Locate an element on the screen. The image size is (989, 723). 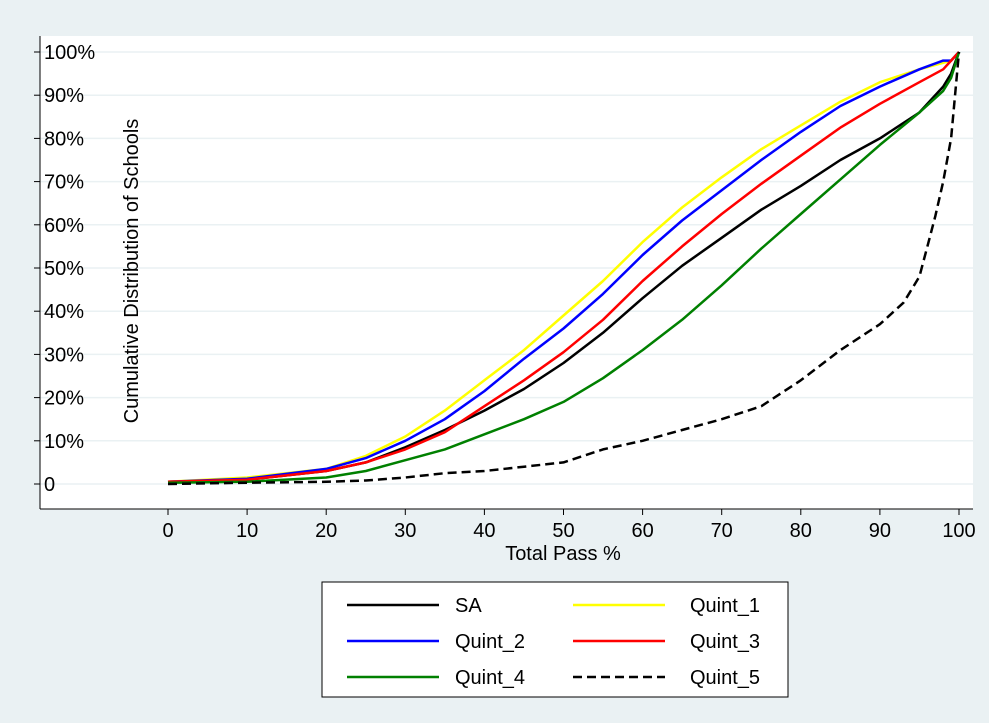
legend-label: Quint_2 is located at coordinates (490, 642).